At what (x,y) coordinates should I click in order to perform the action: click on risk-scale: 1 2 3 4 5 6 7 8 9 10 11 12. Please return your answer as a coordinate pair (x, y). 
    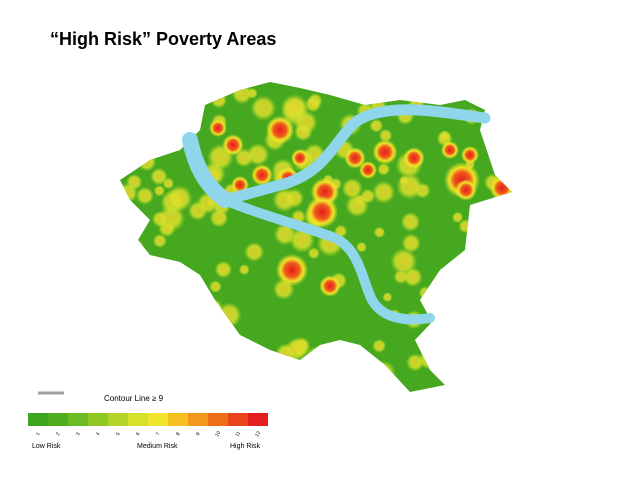
    Looking at the image, I should click on (148, 425).